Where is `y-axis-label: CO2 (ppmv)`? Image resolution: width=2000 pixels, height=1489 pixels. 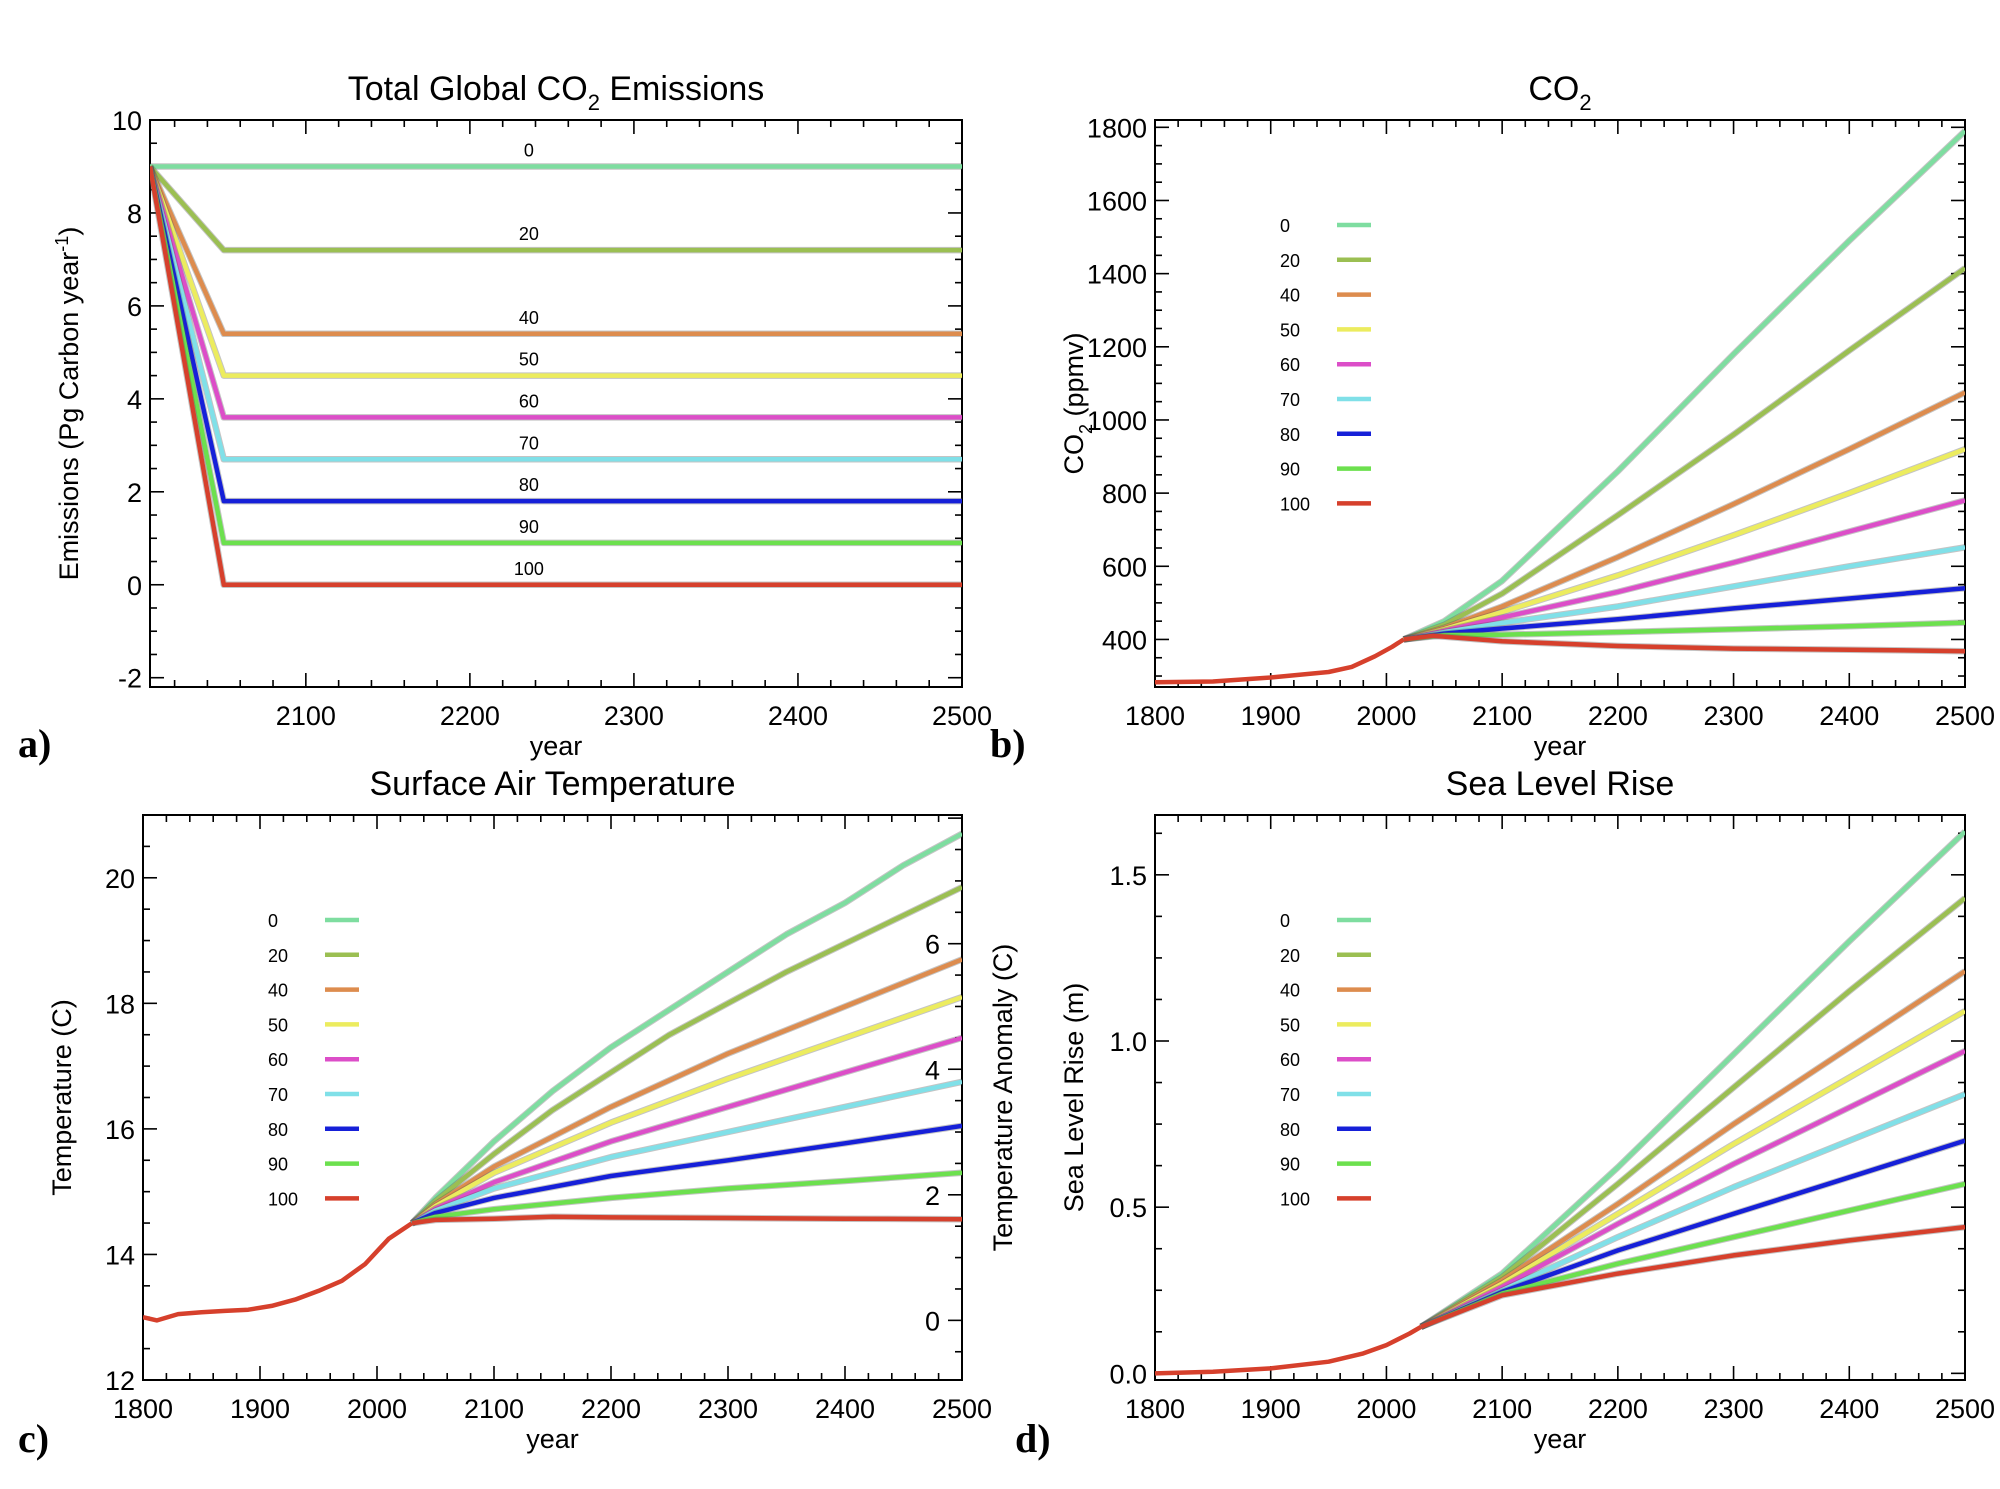 y-axis-label: CO2 (ppmv) is located at coordinates (1077, 403).